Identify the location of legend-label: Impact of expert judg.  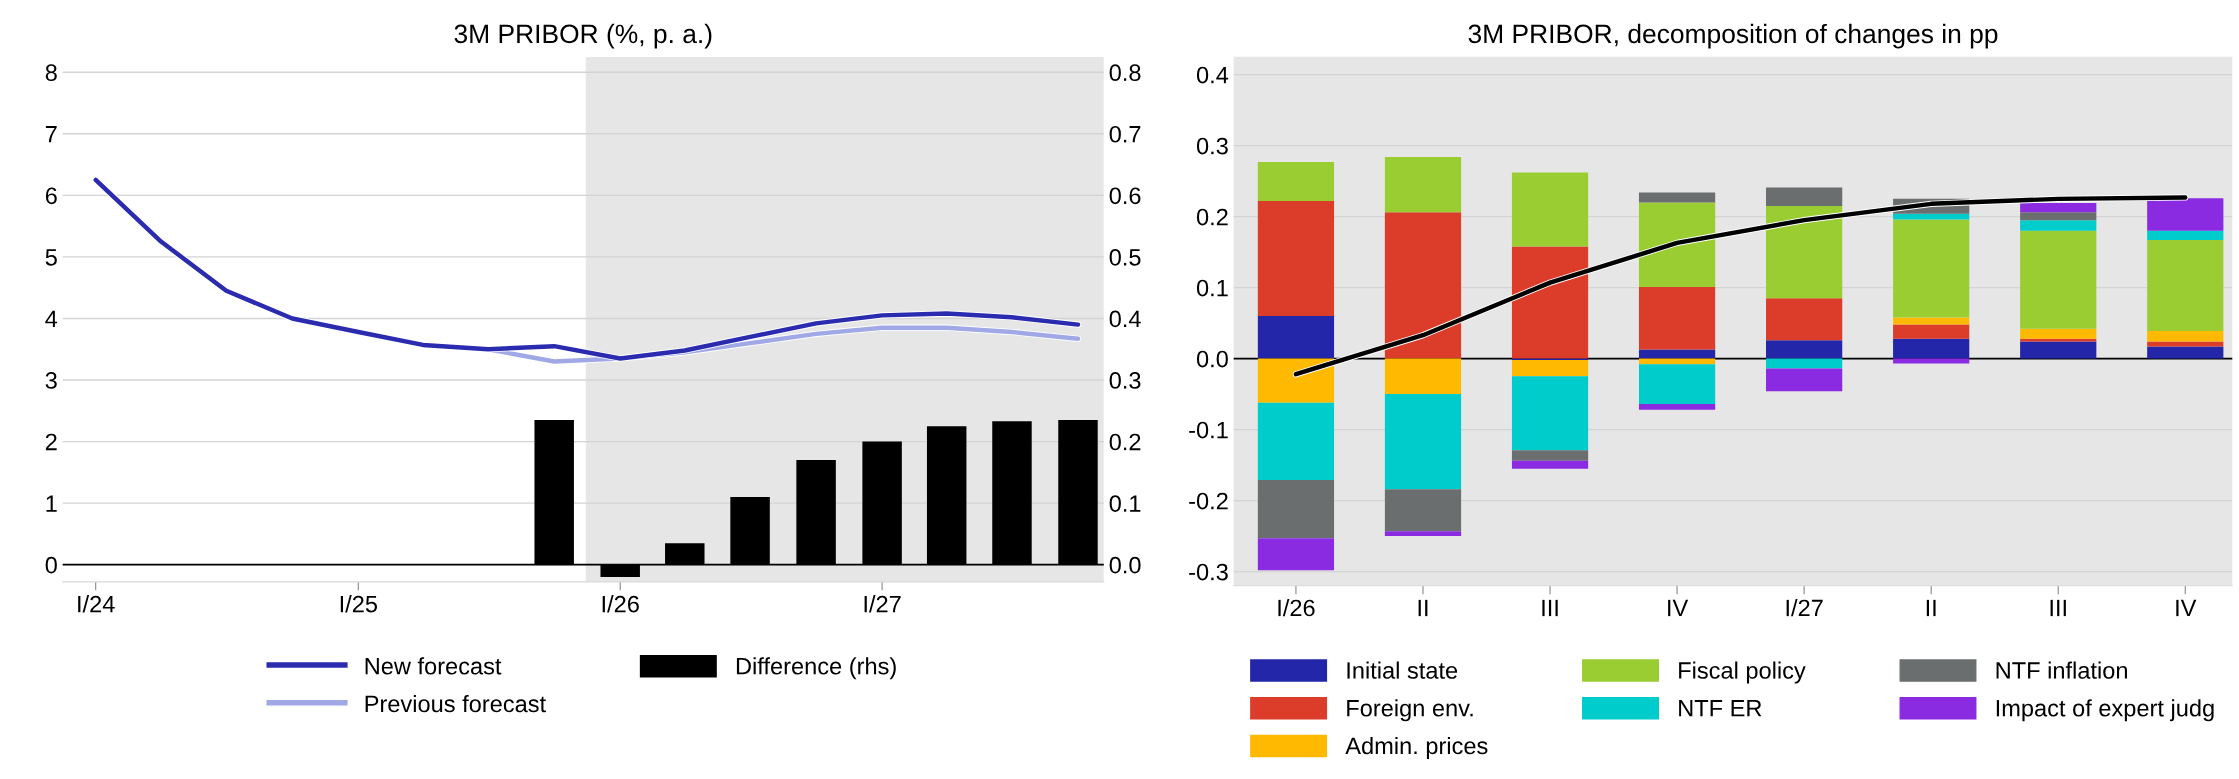
(2105, 710).